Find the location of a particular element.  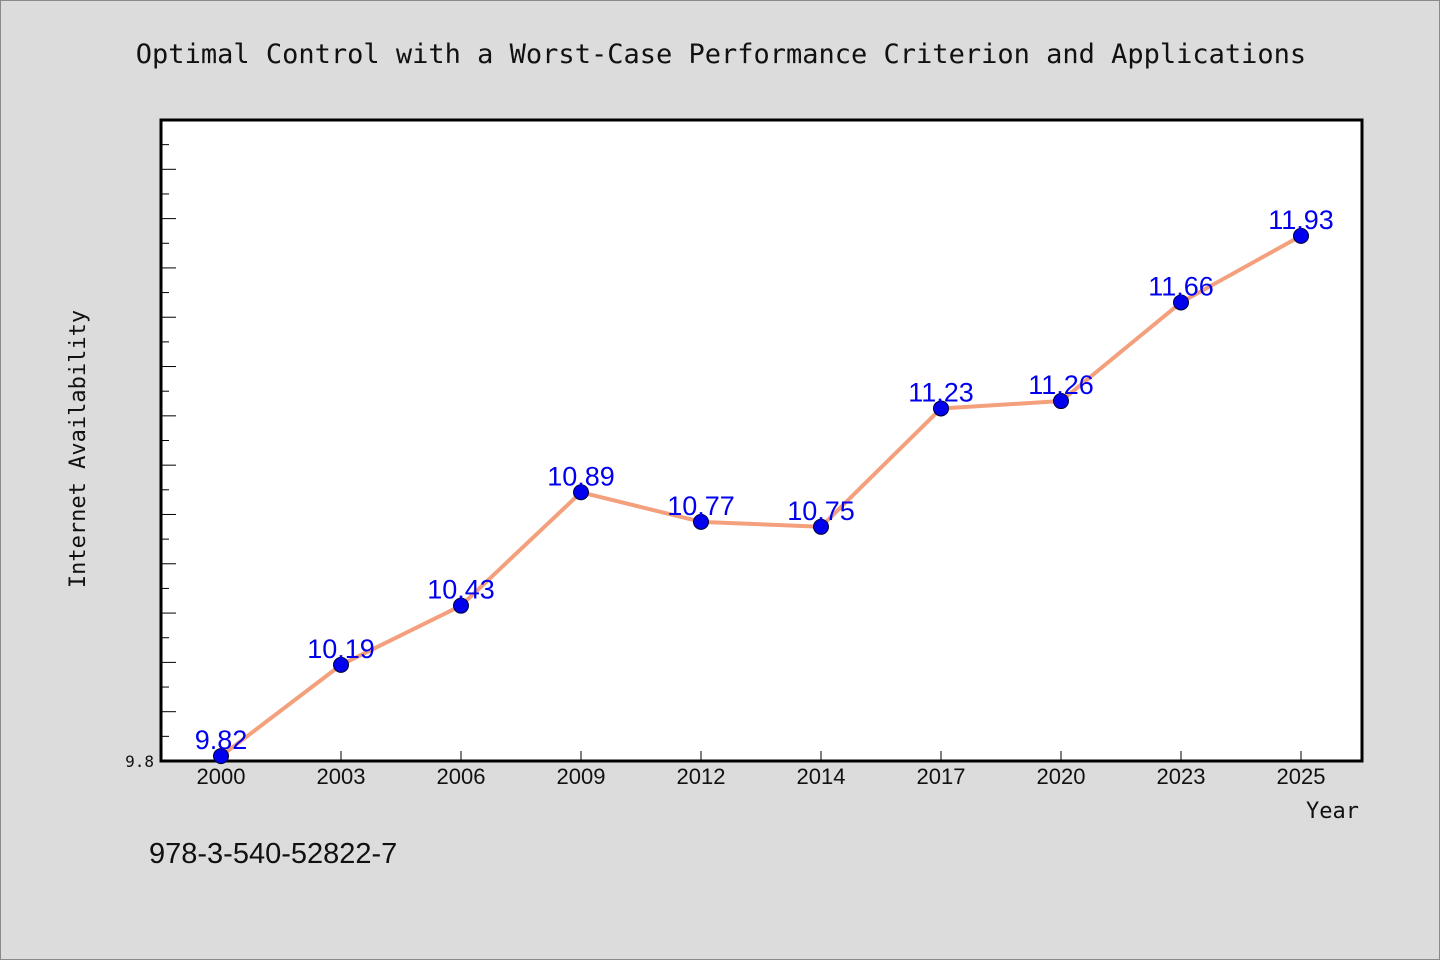

x-tick-label: 2023 is located at coordinates (1181, 776).